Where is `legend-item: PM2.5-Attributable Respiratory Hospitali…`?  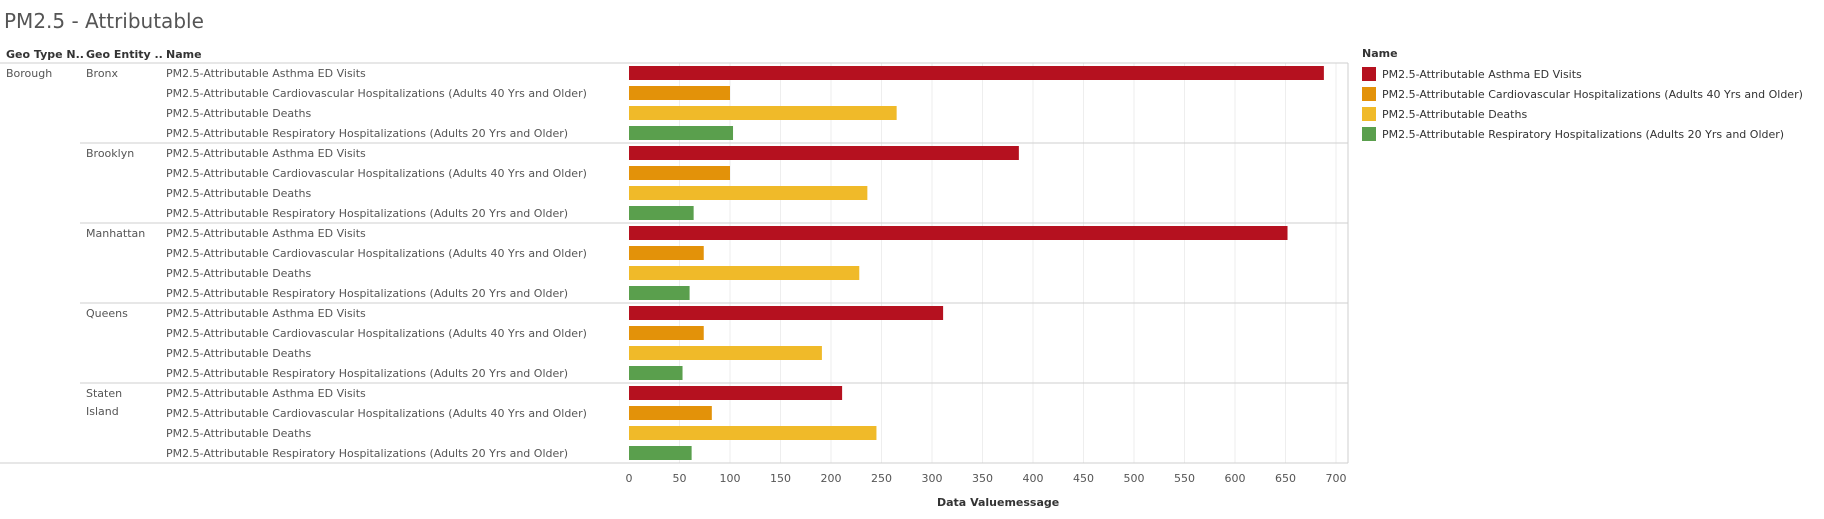
legend-item: PM2.5-Attributable Respiratory Hospitali… is located at coordinates (1582, 134).